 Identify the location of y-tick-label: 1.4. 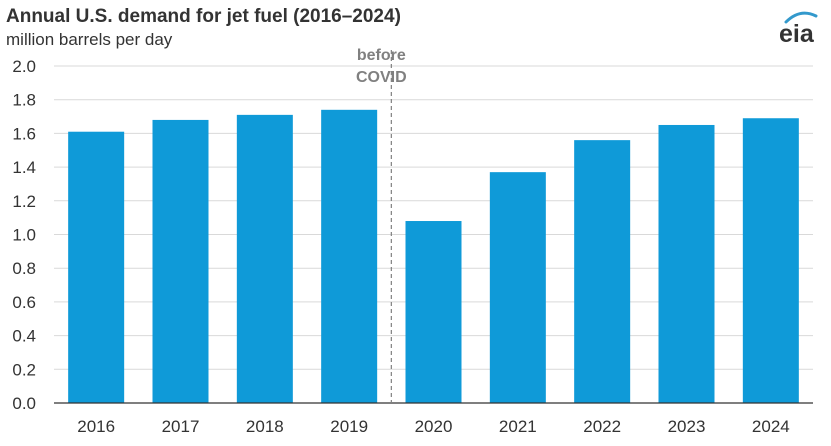
(24, 167).